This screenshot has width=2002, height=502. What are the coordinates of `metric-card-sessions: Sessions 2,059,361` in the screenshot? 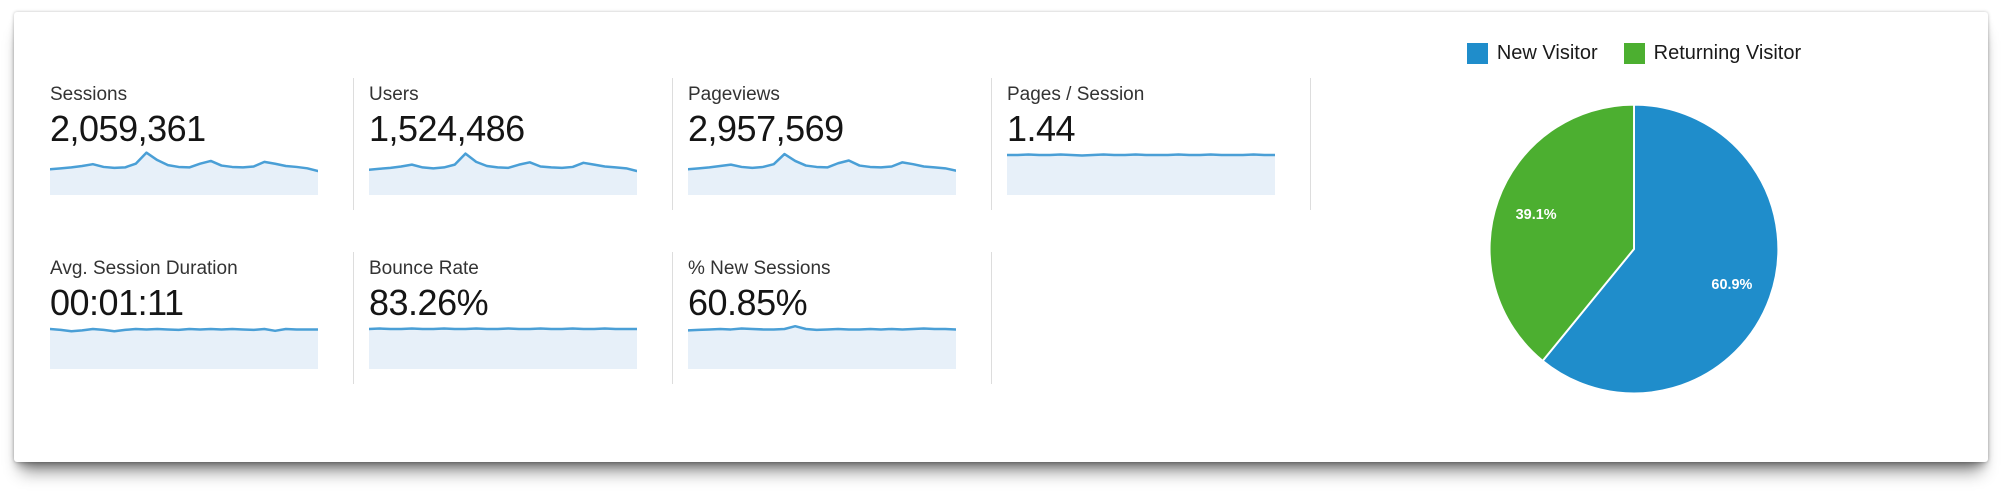 It's located at (194, 144).